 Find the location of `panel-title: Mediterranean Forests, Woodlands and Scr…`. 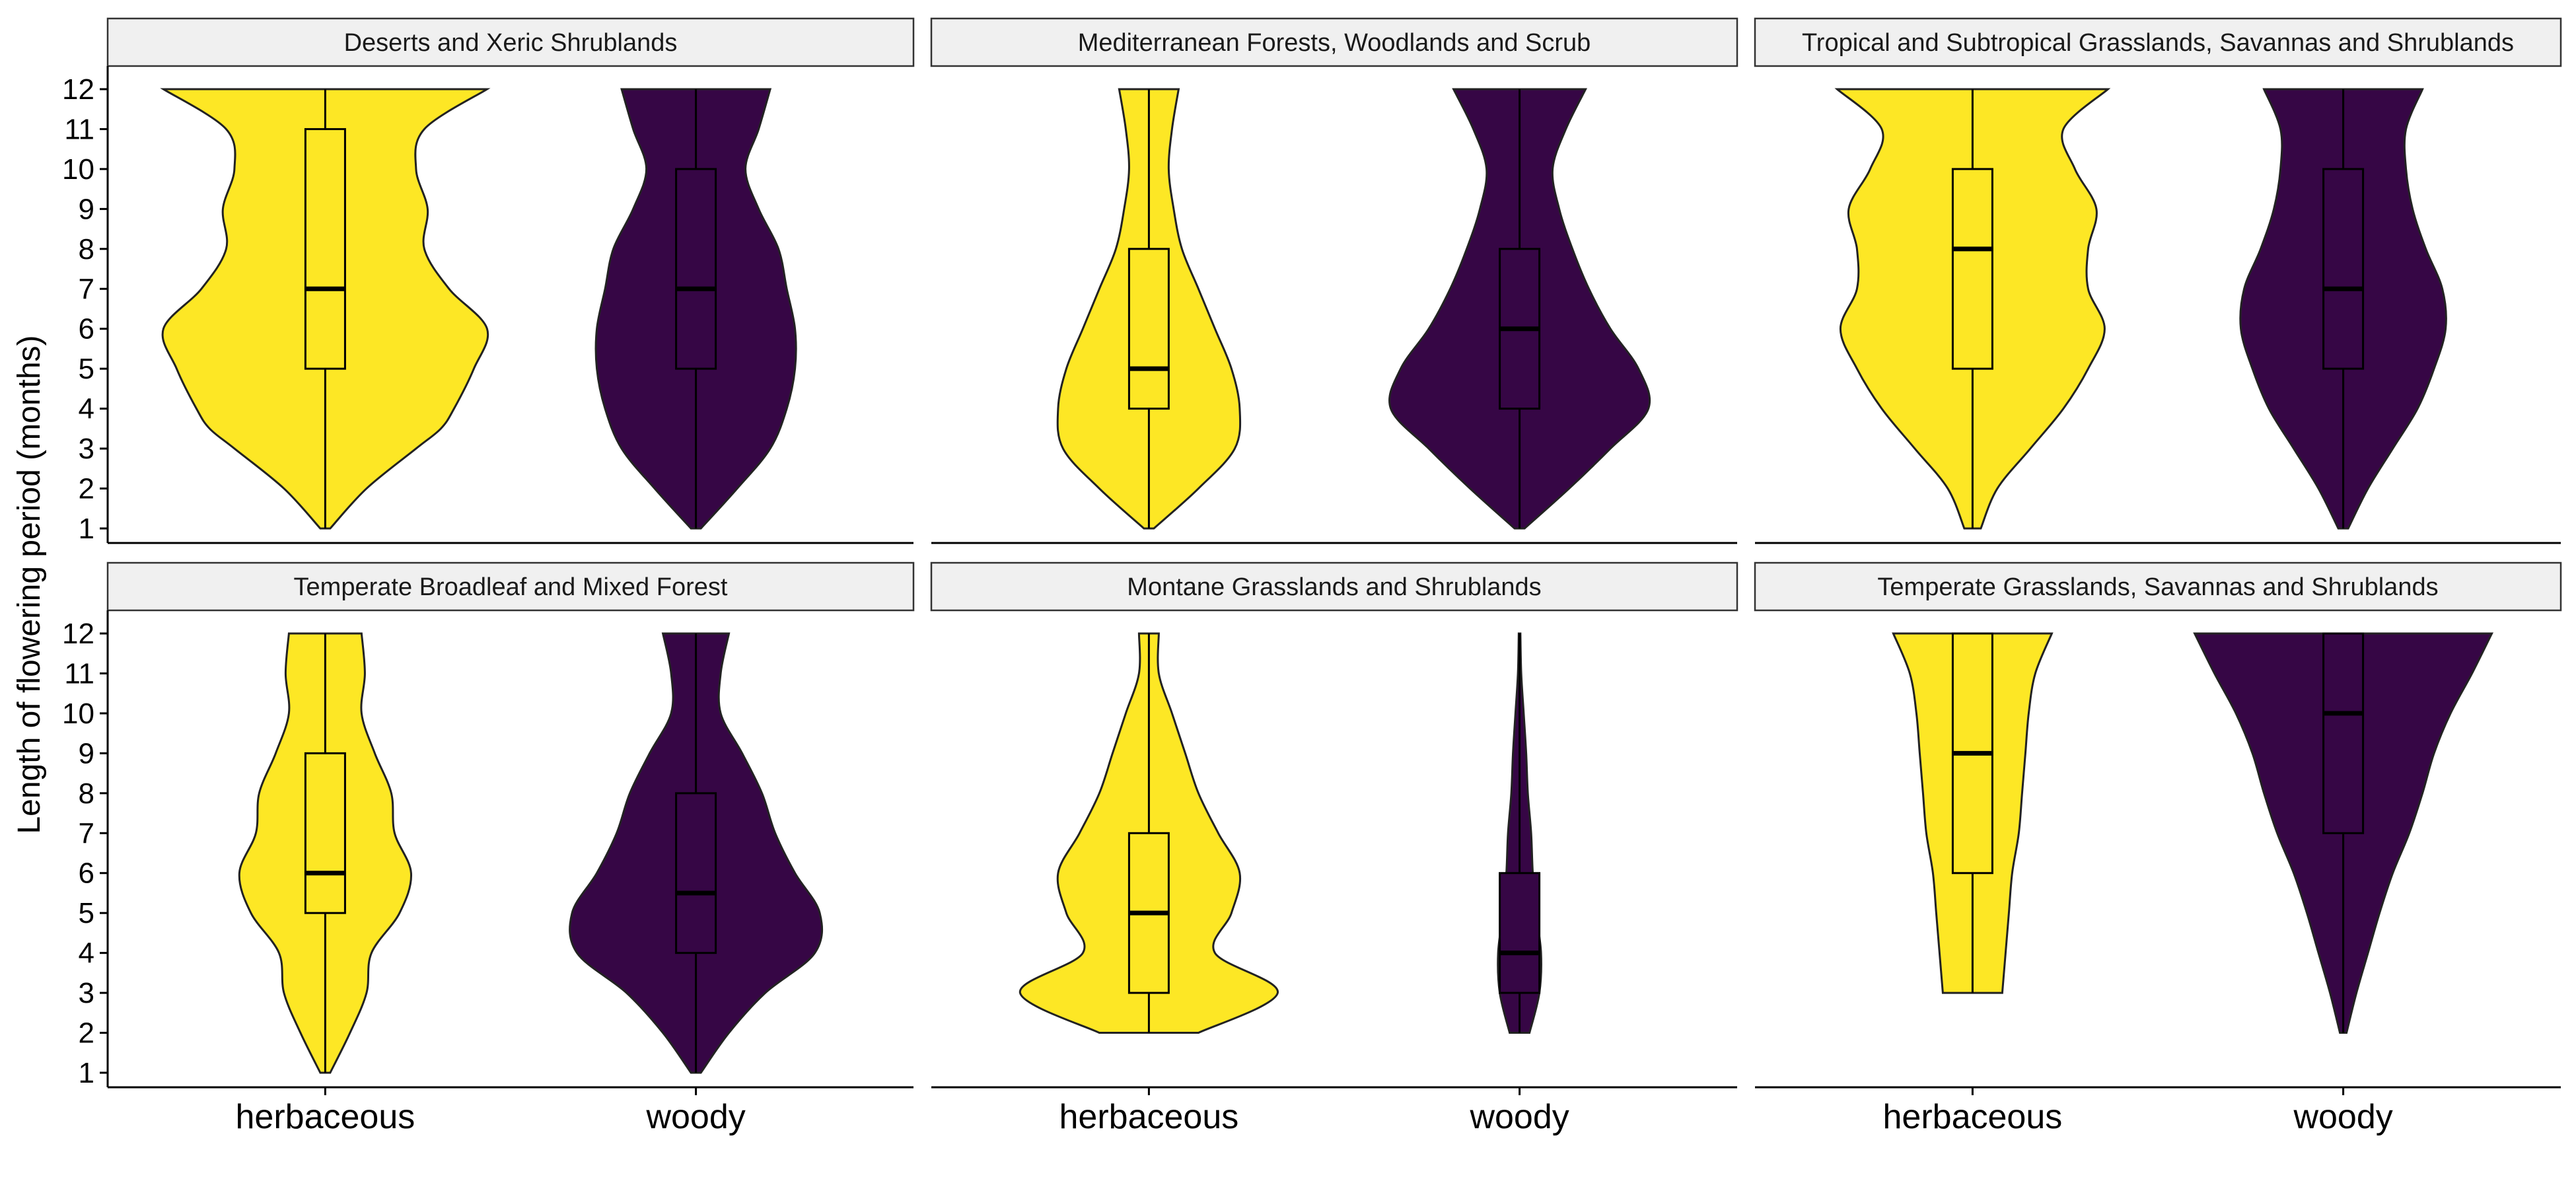

panel-title: Mediterranean Forests, Woodlands and Scr… is located at coordinates (1335, 43).